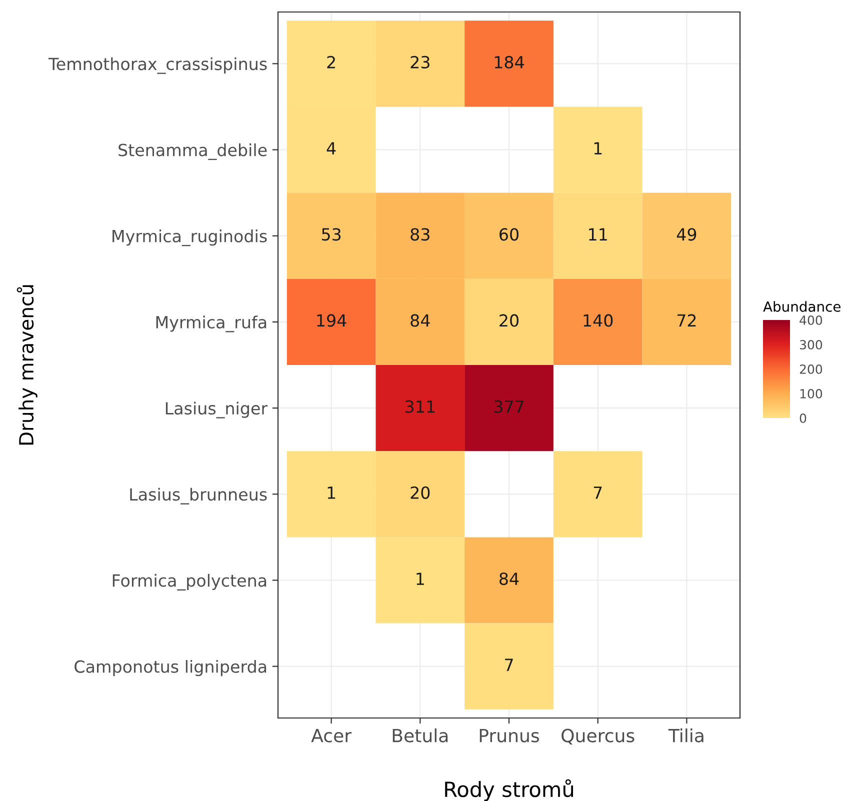 The image size is (844, 801). What do you see at coordinates (598, 234) in the screenshot?
I see `data-label: 11` at bounding box center [598, 234].